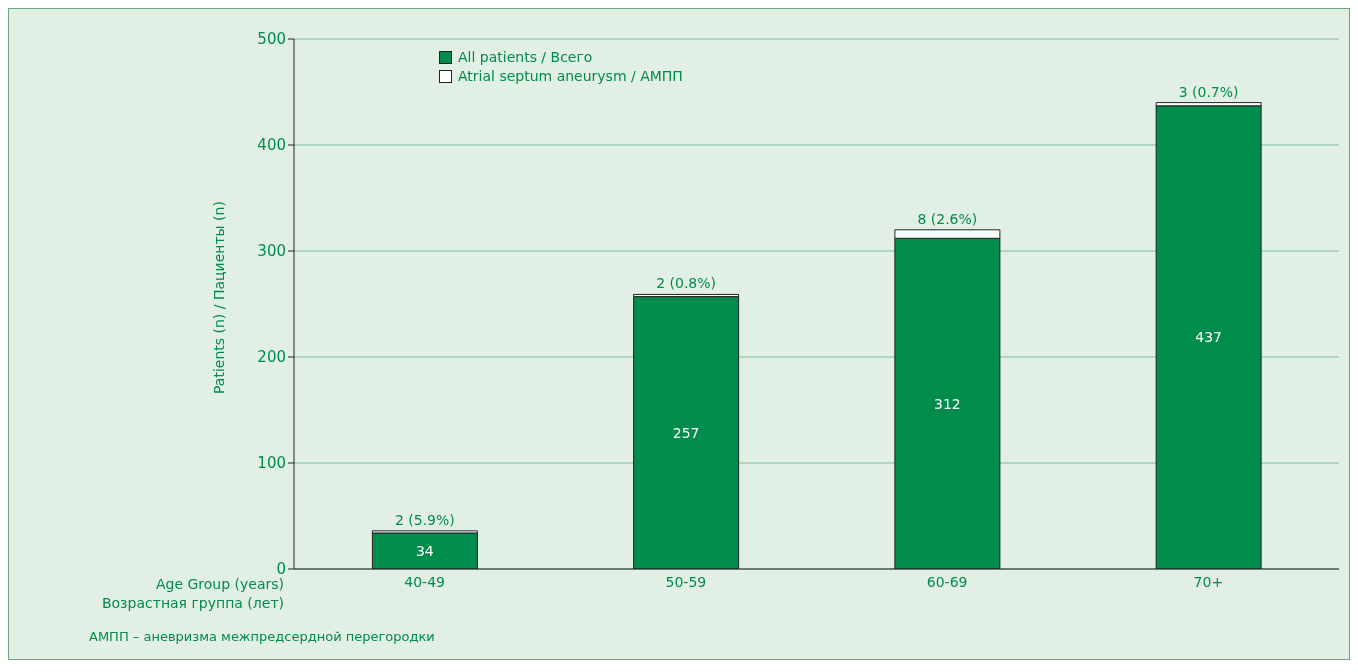  I want to click on x-tick-label: 40-49, so click(424, 581).